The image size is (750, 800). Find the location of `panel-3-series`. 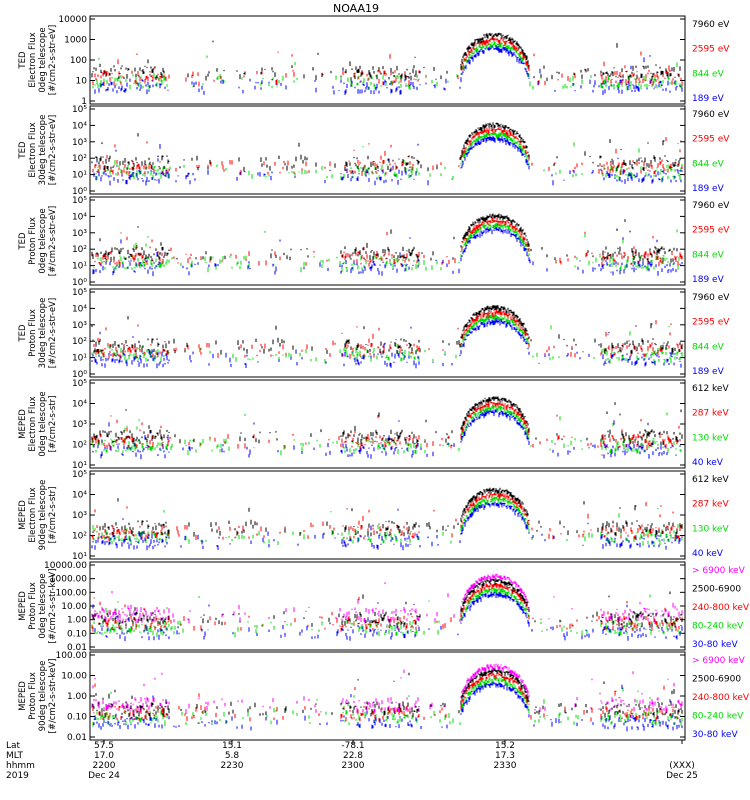

panel-3-series is located at coordinates (387, 245).